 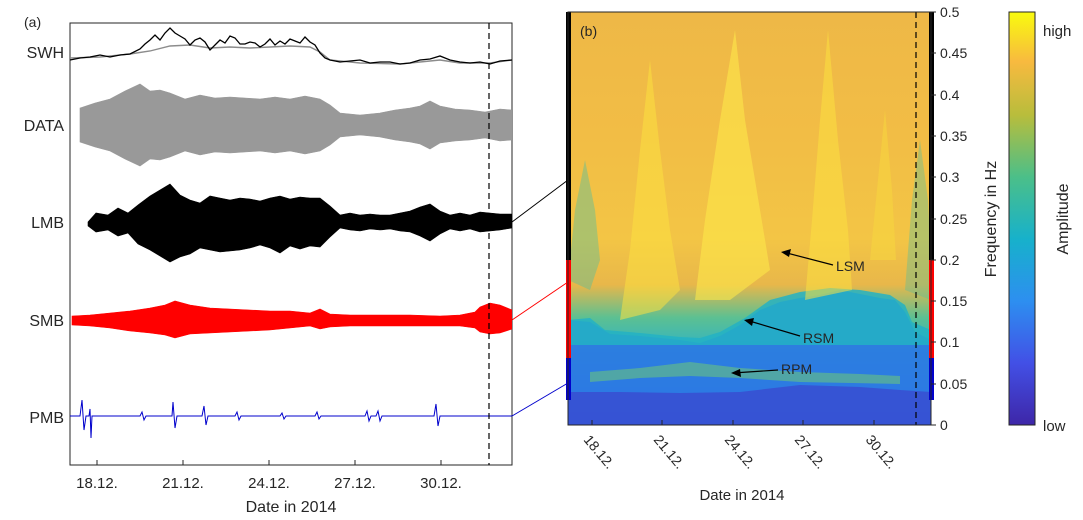 What do you see at coordinates (540, 201) in the screenshot?
I see `connector-lmb` at bounding box center [540, 201].